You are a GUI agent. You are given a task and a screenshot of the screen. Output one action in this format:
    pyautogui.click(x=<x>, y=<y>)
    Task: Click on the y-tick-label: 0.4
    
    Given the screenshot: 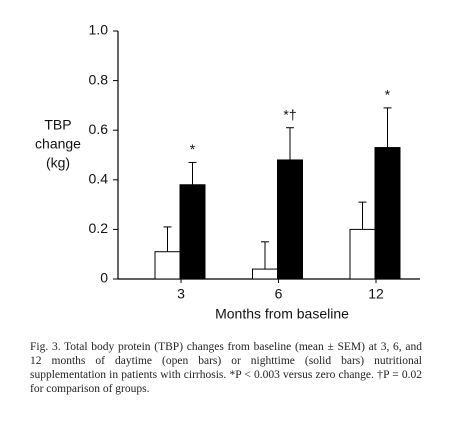 What is the action you would take?
    pyautogui.click(x=99, y=179)
    